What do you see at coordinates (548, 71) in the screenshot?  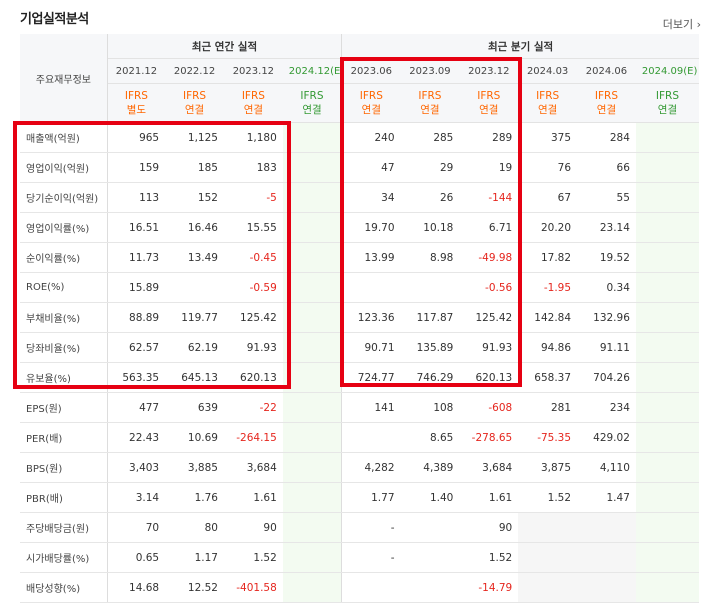 I see `quarter-period-header: 2024.03` at bounding box center [548, 71].